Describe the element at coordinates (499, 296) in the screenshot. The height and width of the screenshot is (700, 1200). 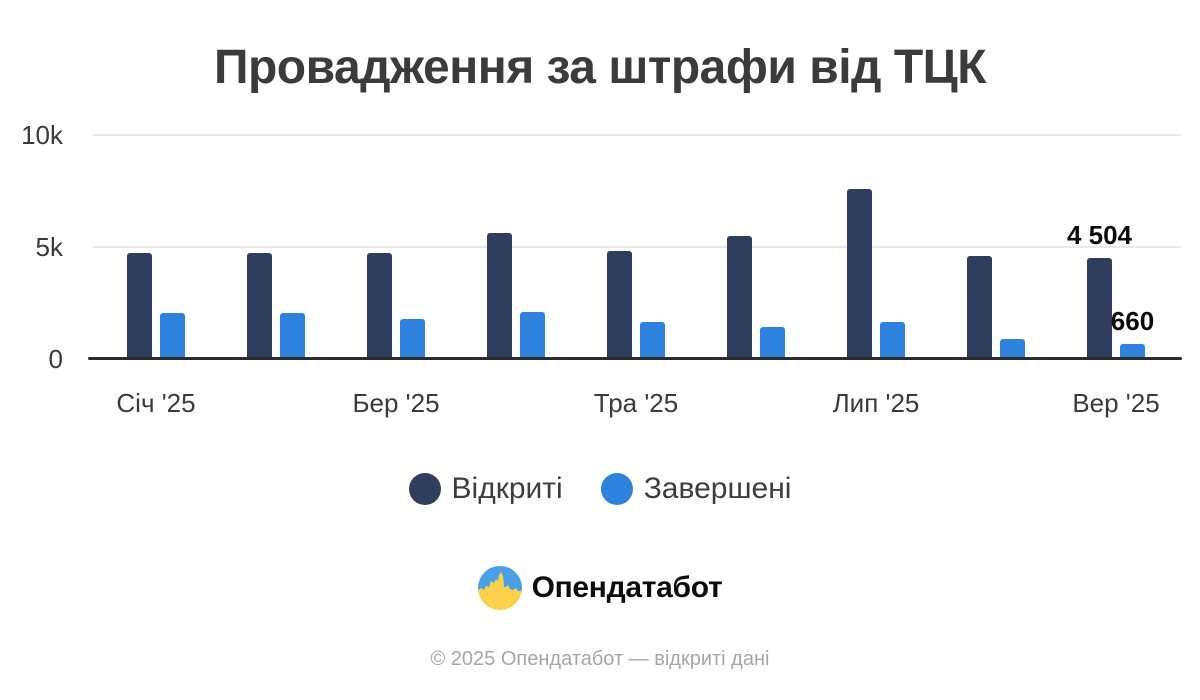
I see `bar-Відкриті-Кві '25` at that location.